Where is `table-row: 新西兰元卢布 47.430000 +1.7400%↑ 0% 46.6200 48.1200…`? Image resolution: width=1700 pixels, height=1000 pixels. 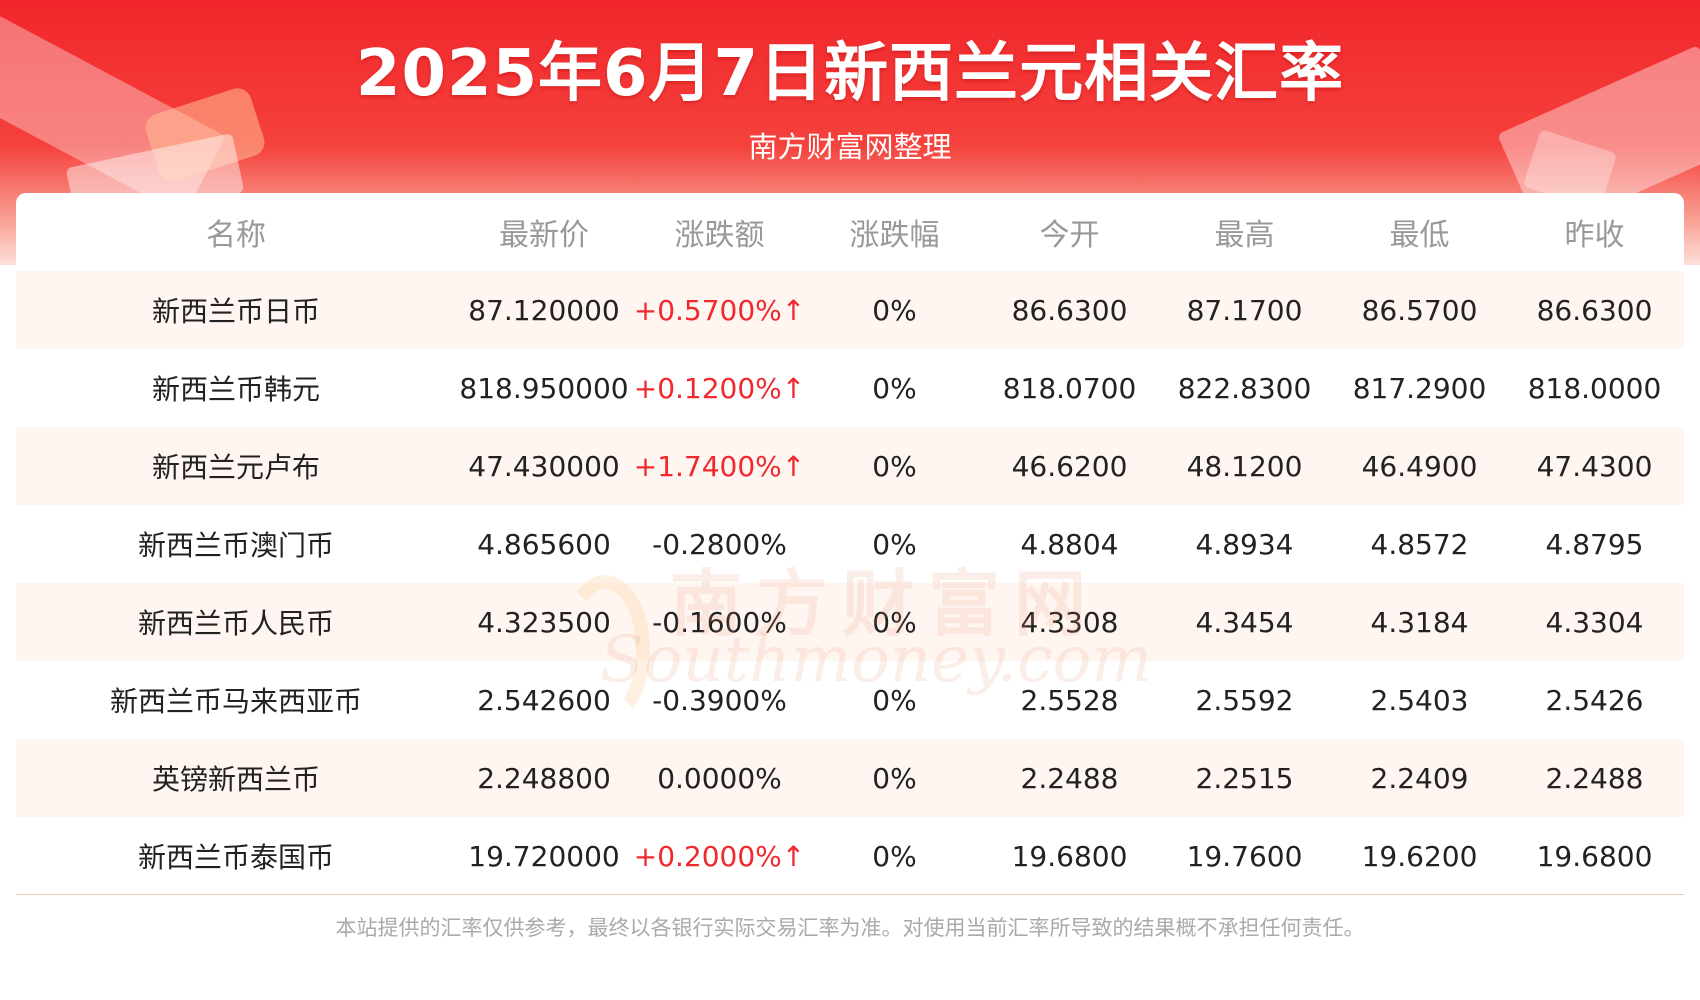 table-row: 新西兰元卢布 47.430000 +1.7400%↑ 0% 46.6200 48.1200… is located at coordinates (850, 466).